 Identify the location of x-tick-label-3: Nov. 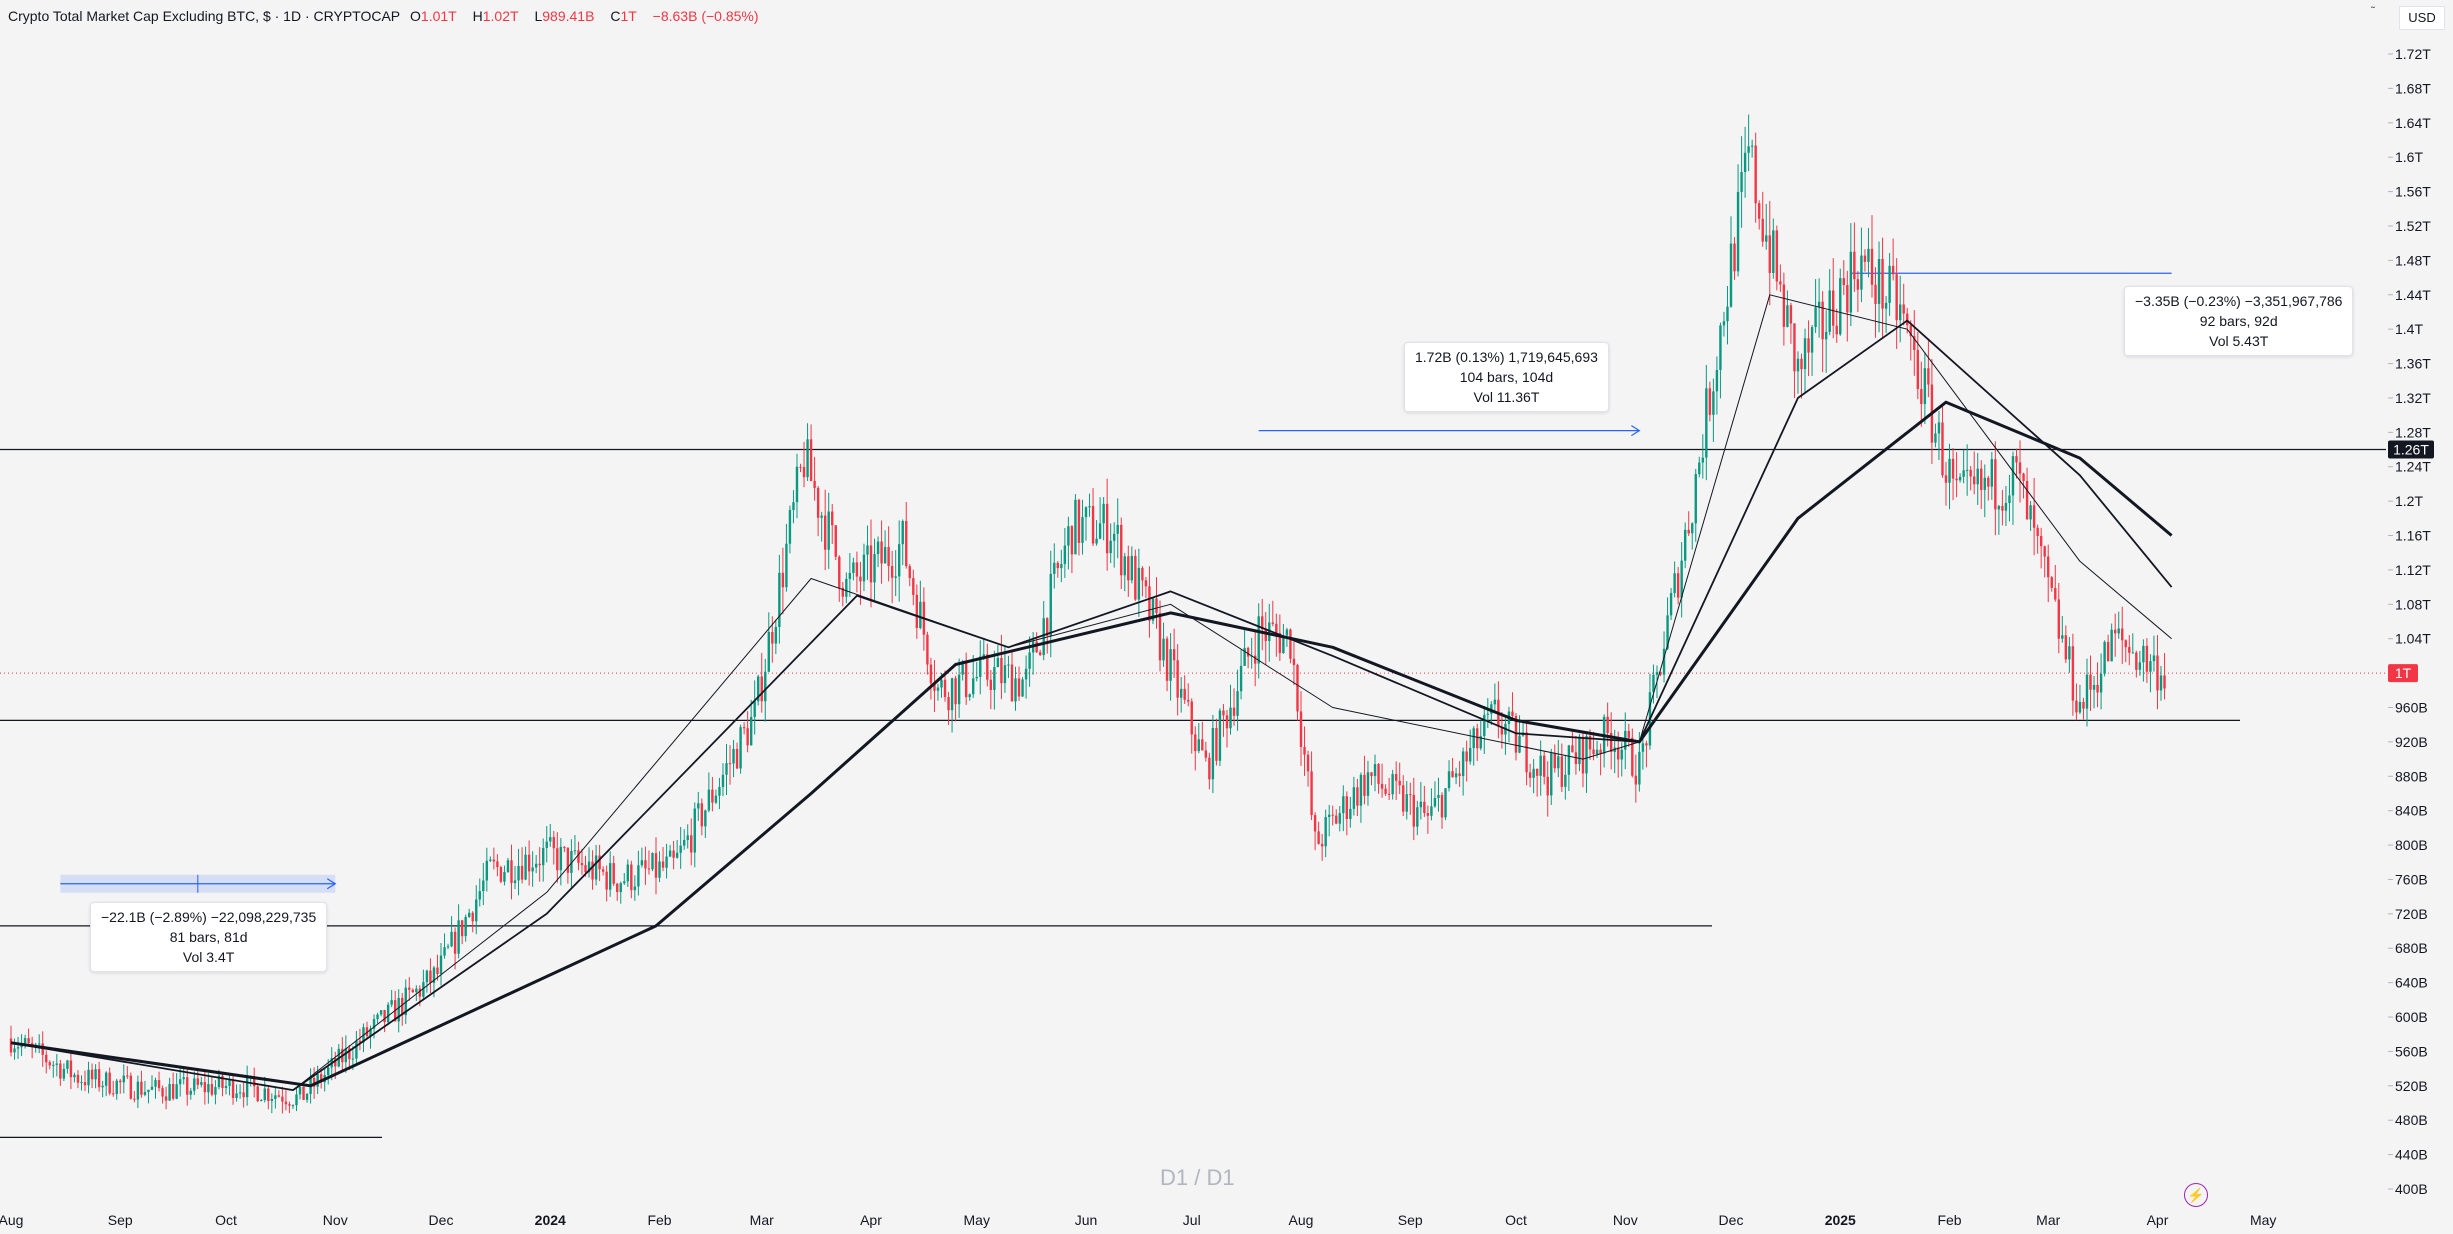
(335, 1220).